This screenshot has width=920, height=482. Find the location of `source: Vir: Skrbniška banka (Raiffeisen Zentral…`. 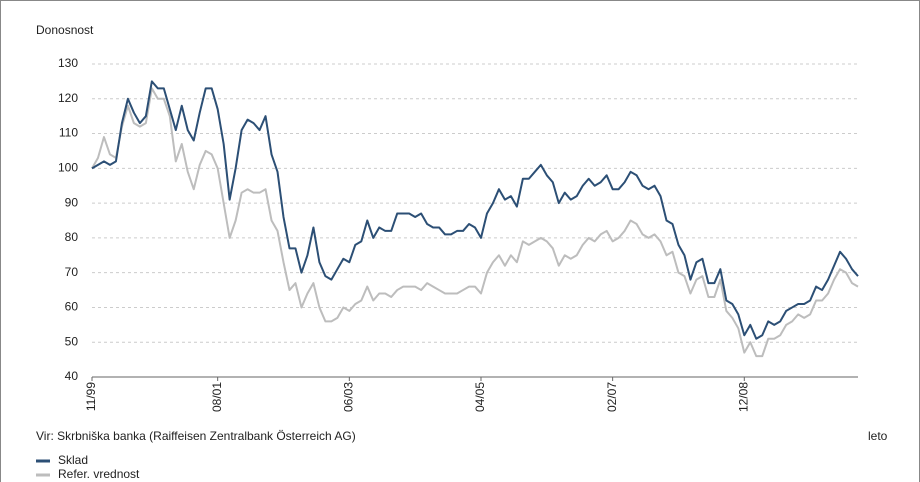

source: Vir: Skrbniška banka (Raiffeisen Zentral… is located at coordinates (196, 436).